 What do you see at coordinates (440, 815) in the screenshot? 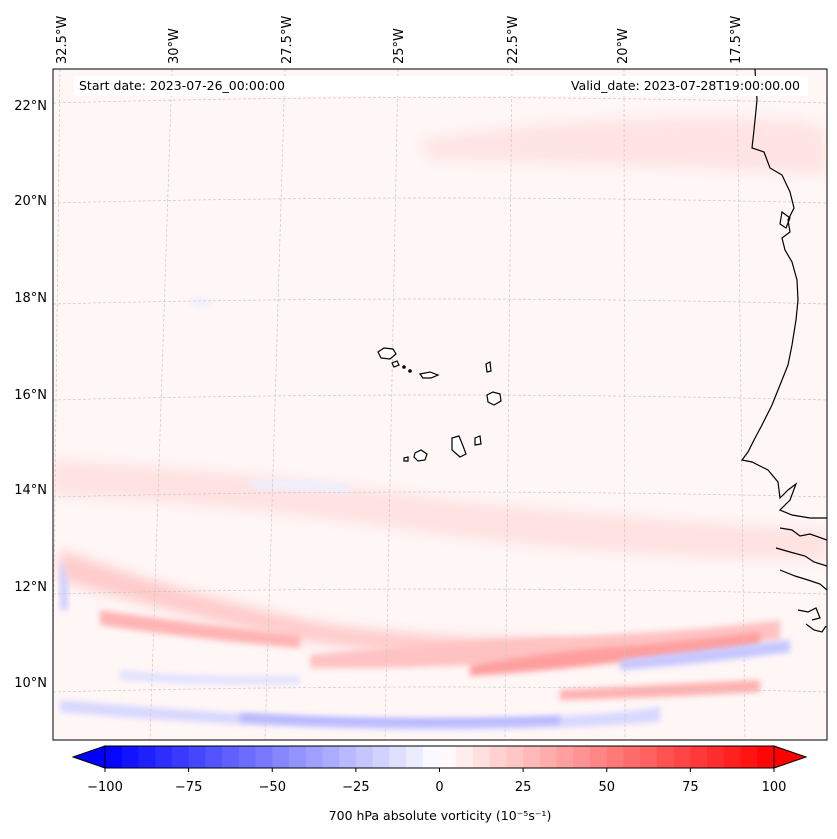
I see `colorbar-title: 700 hPa absolute vorticity (10⁻⁵s⁻¹)` at bounding box center [440, 815].